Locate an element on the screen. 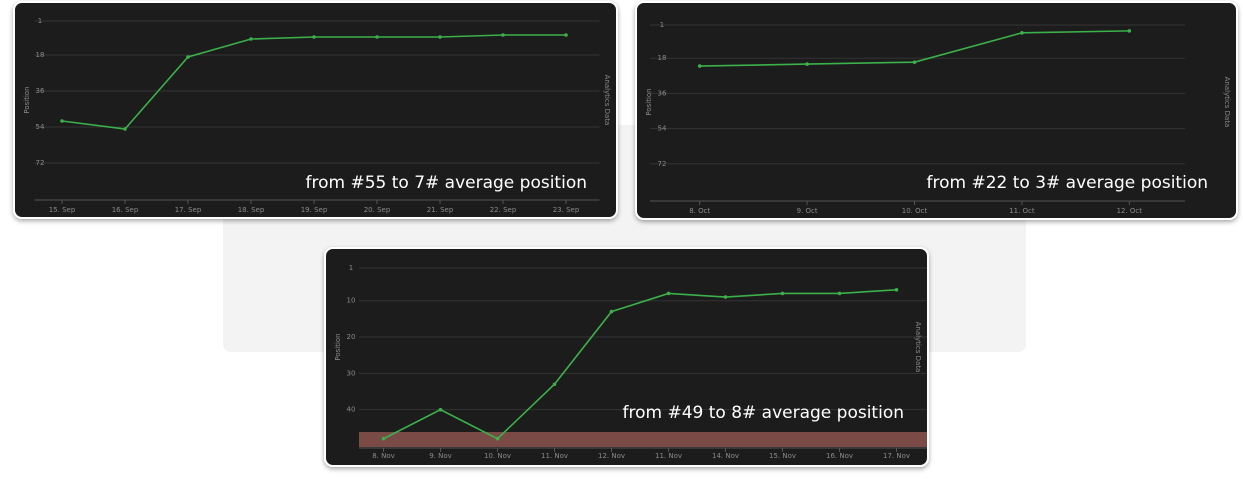 The width and height of the screenshot is (1243, 480). x-tick-label: 15. Nov is located at coordinates (782, 456).